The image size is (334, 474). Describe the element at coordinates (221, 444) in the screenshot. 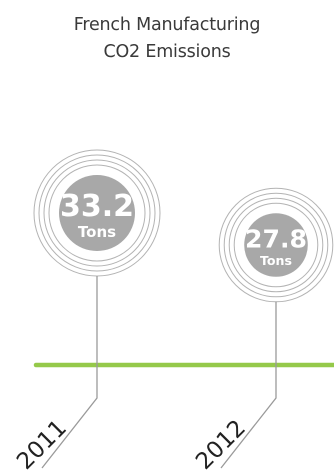

I see `year-label-2012: 2012` at that location.